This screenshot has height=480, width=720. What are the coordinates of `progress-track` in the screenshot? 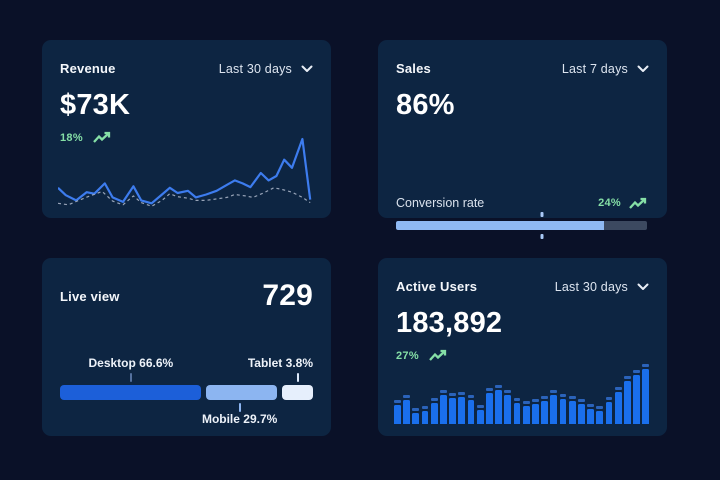 It's located at (521, 225).